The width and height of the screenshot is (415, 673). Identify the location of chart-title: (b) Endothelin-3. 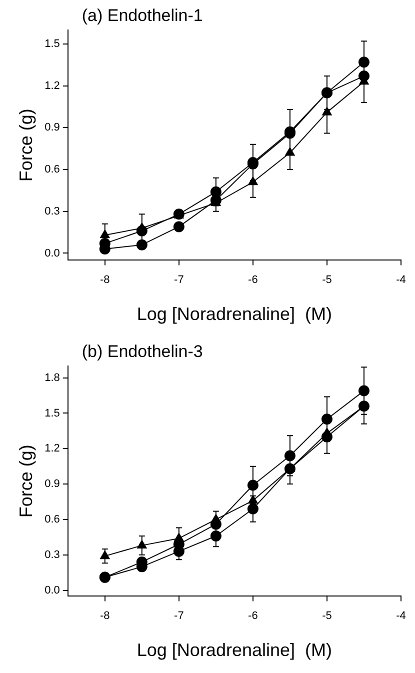
(142, 352).